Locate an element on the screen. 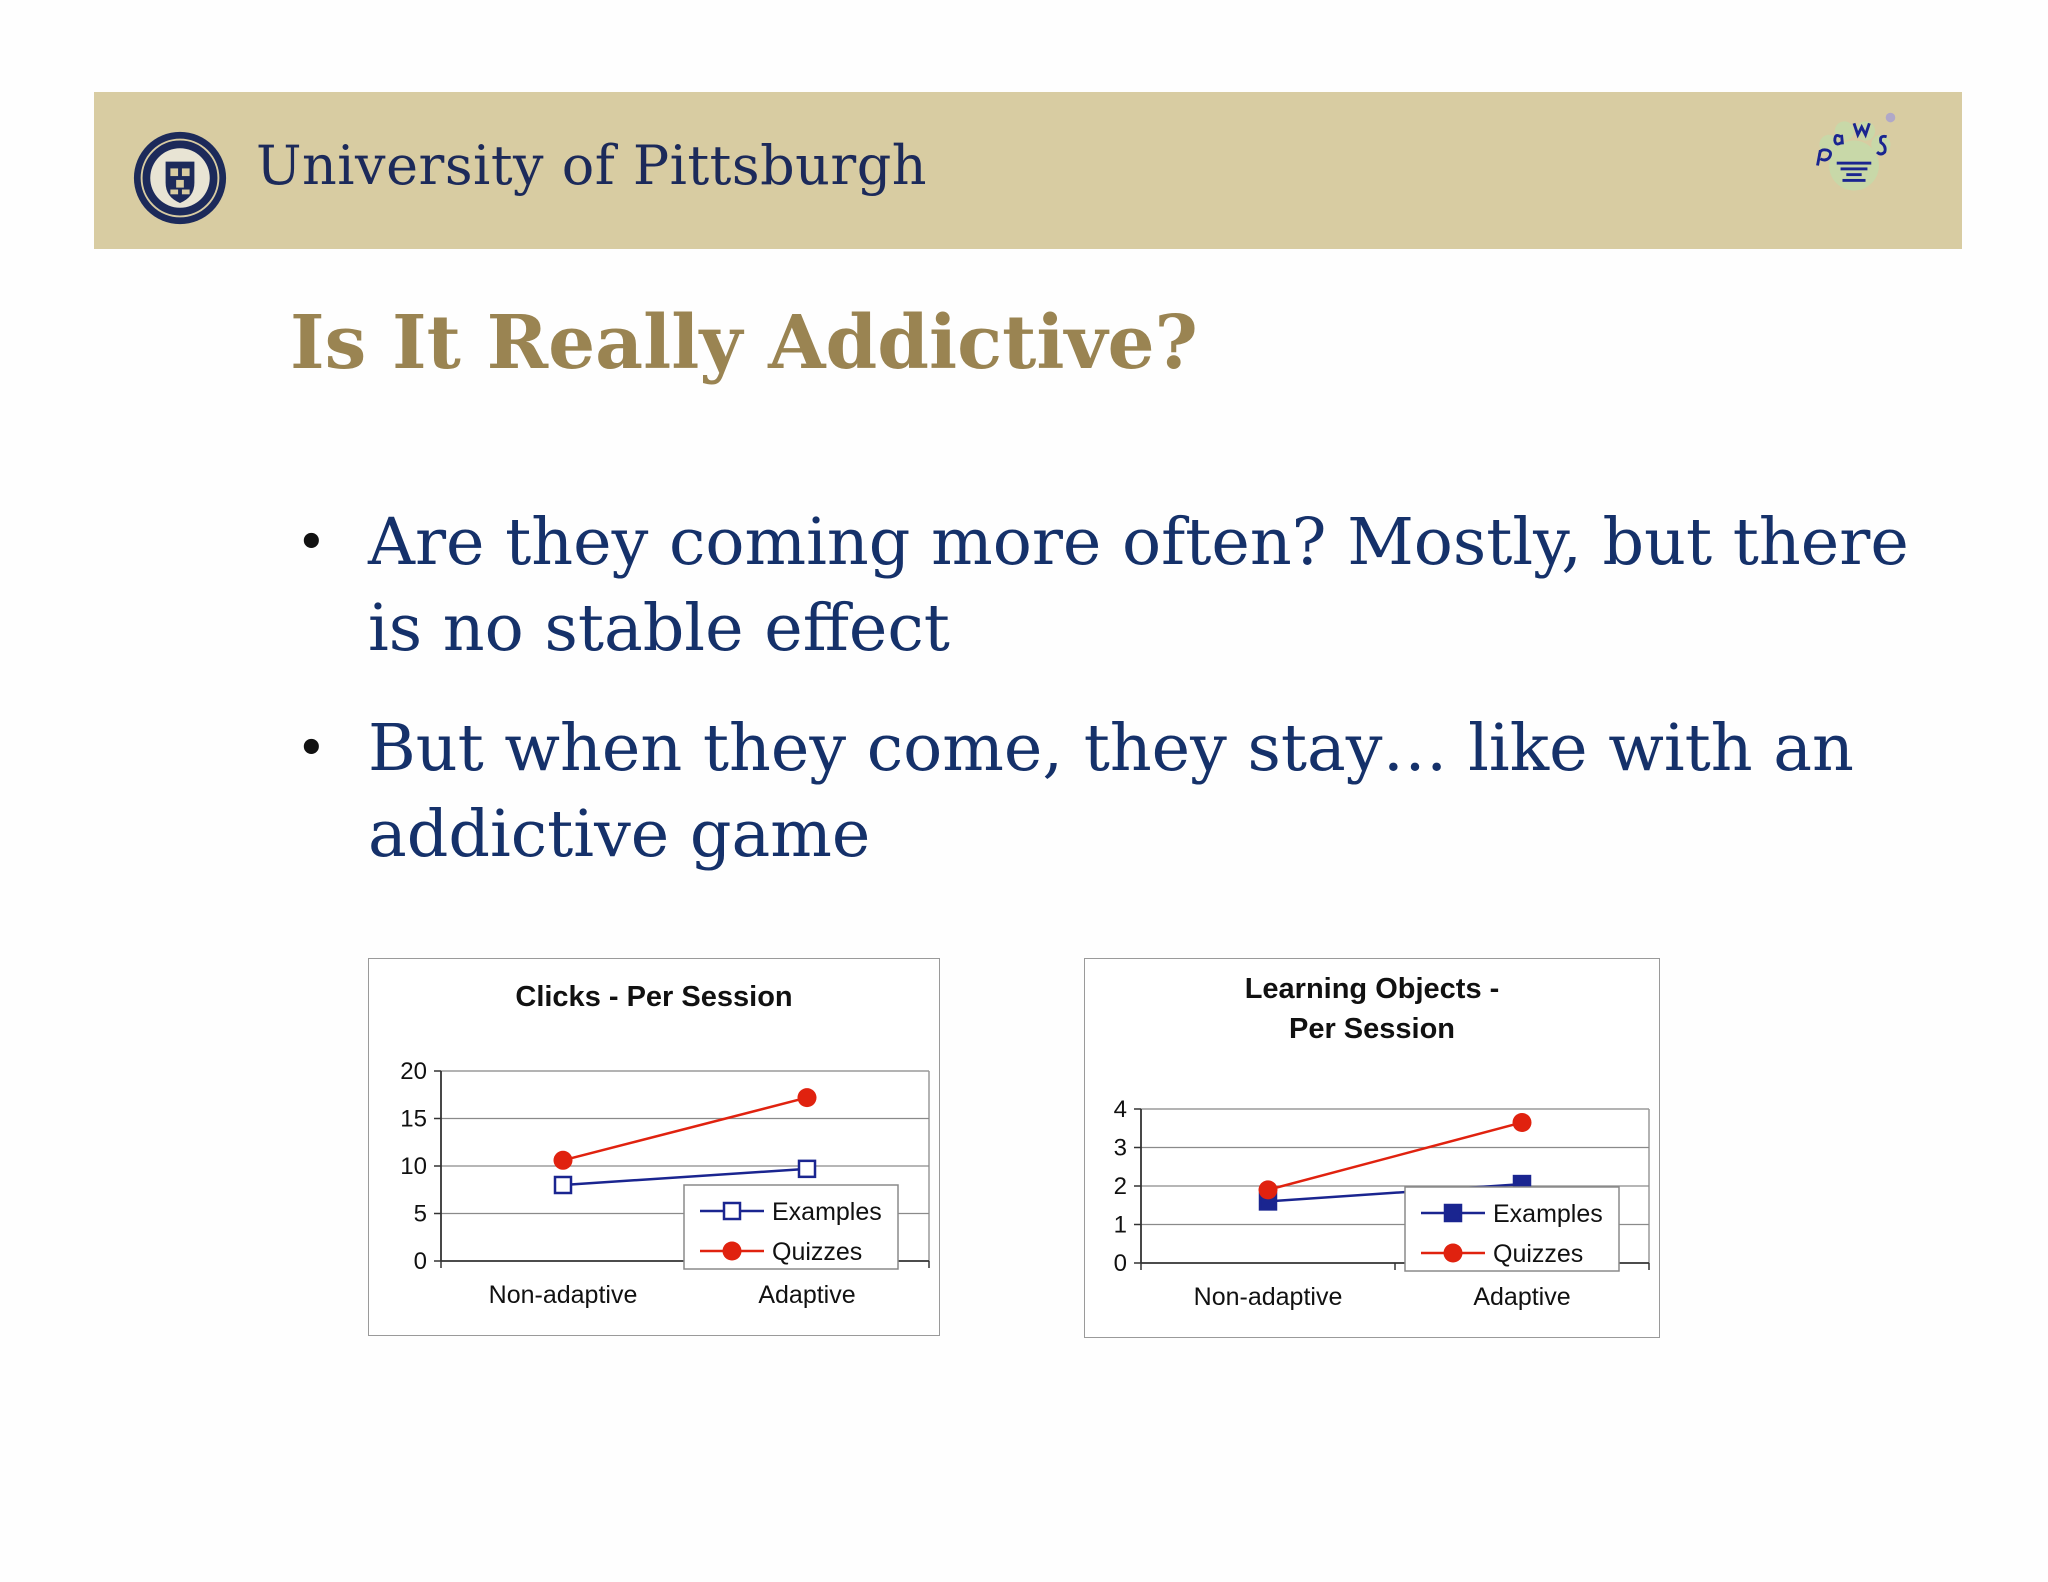  paws-logo-icon is located at coordinates (1856, 151).